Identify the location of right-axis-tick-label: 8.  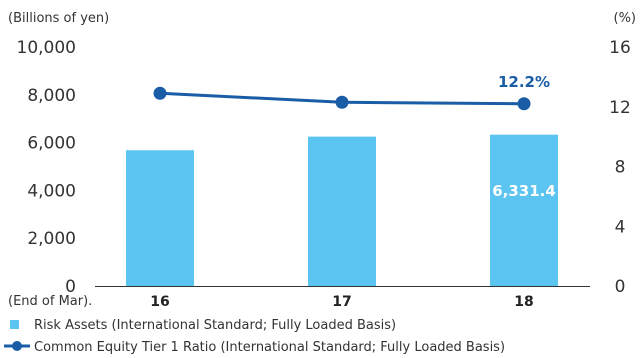
(620, 168).